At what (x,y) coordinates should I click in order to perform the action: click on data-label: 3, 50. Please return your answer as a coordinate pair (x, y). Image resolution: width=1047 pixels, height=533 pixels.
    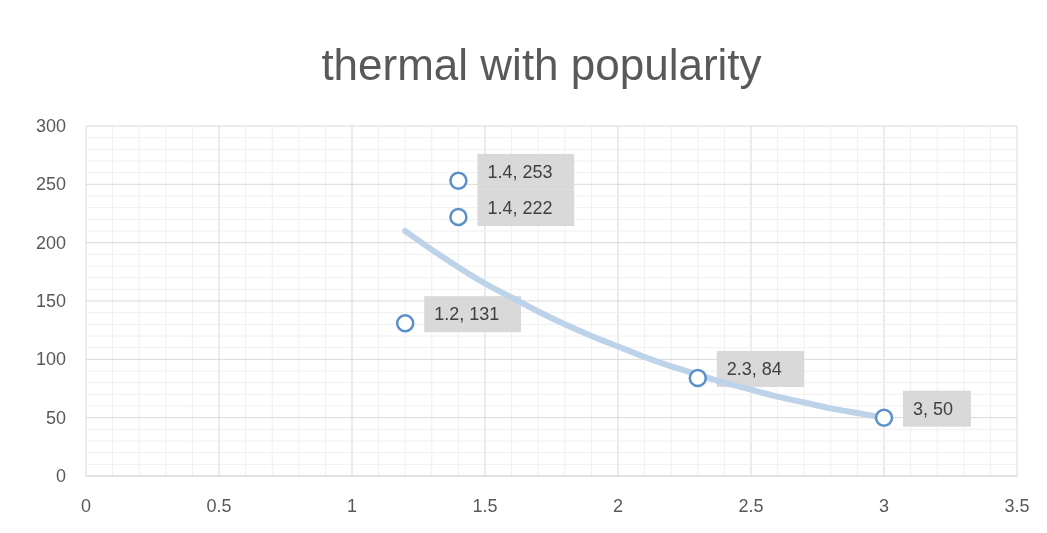
    Looking at the image, I should click on (933, 408).